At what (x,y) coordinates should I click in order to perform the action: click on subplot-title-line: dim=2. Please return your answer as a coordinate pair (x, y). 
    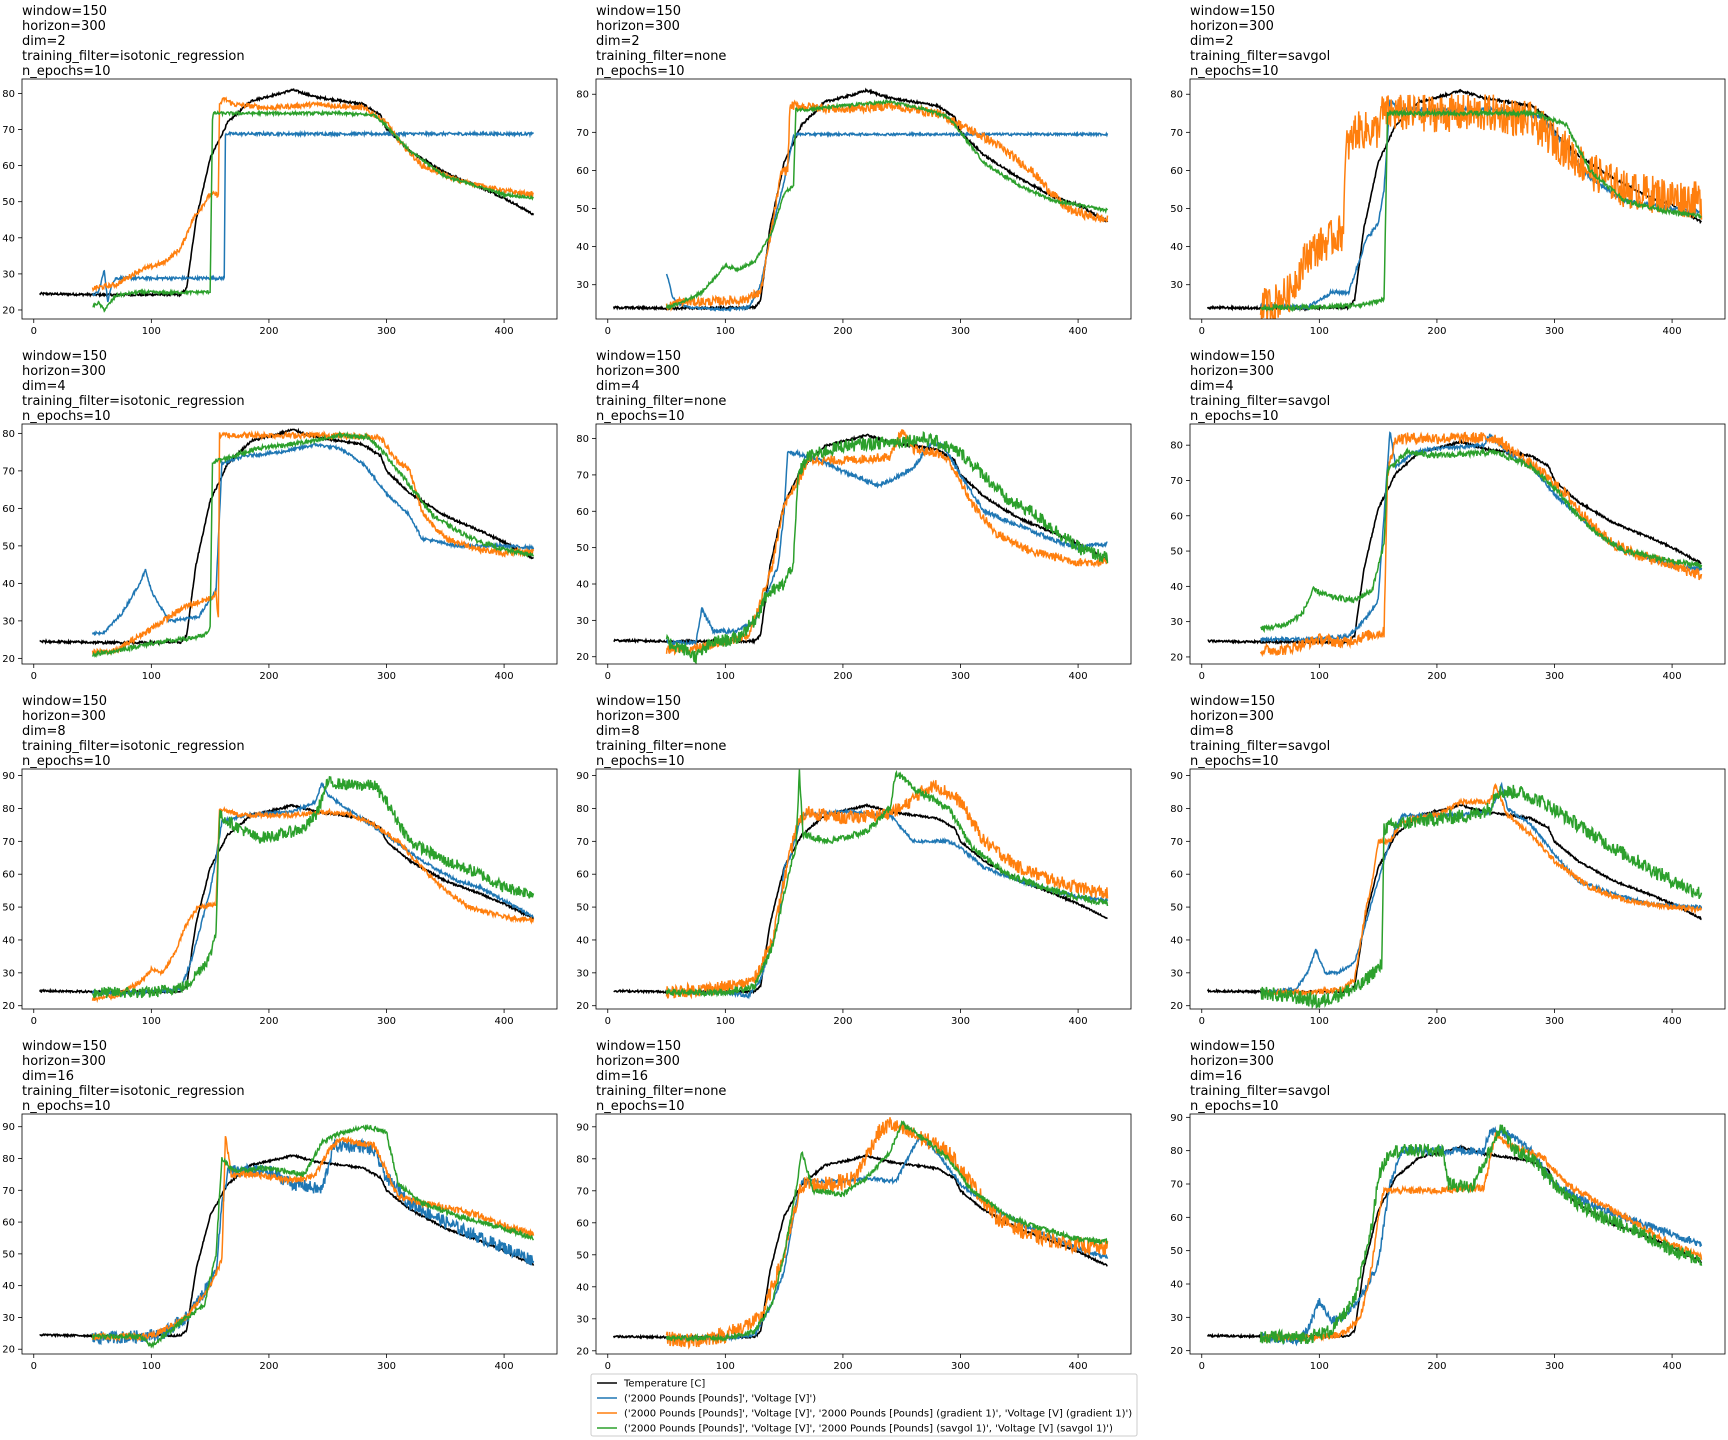
    Looking at the image, I should click on (1212, 41).